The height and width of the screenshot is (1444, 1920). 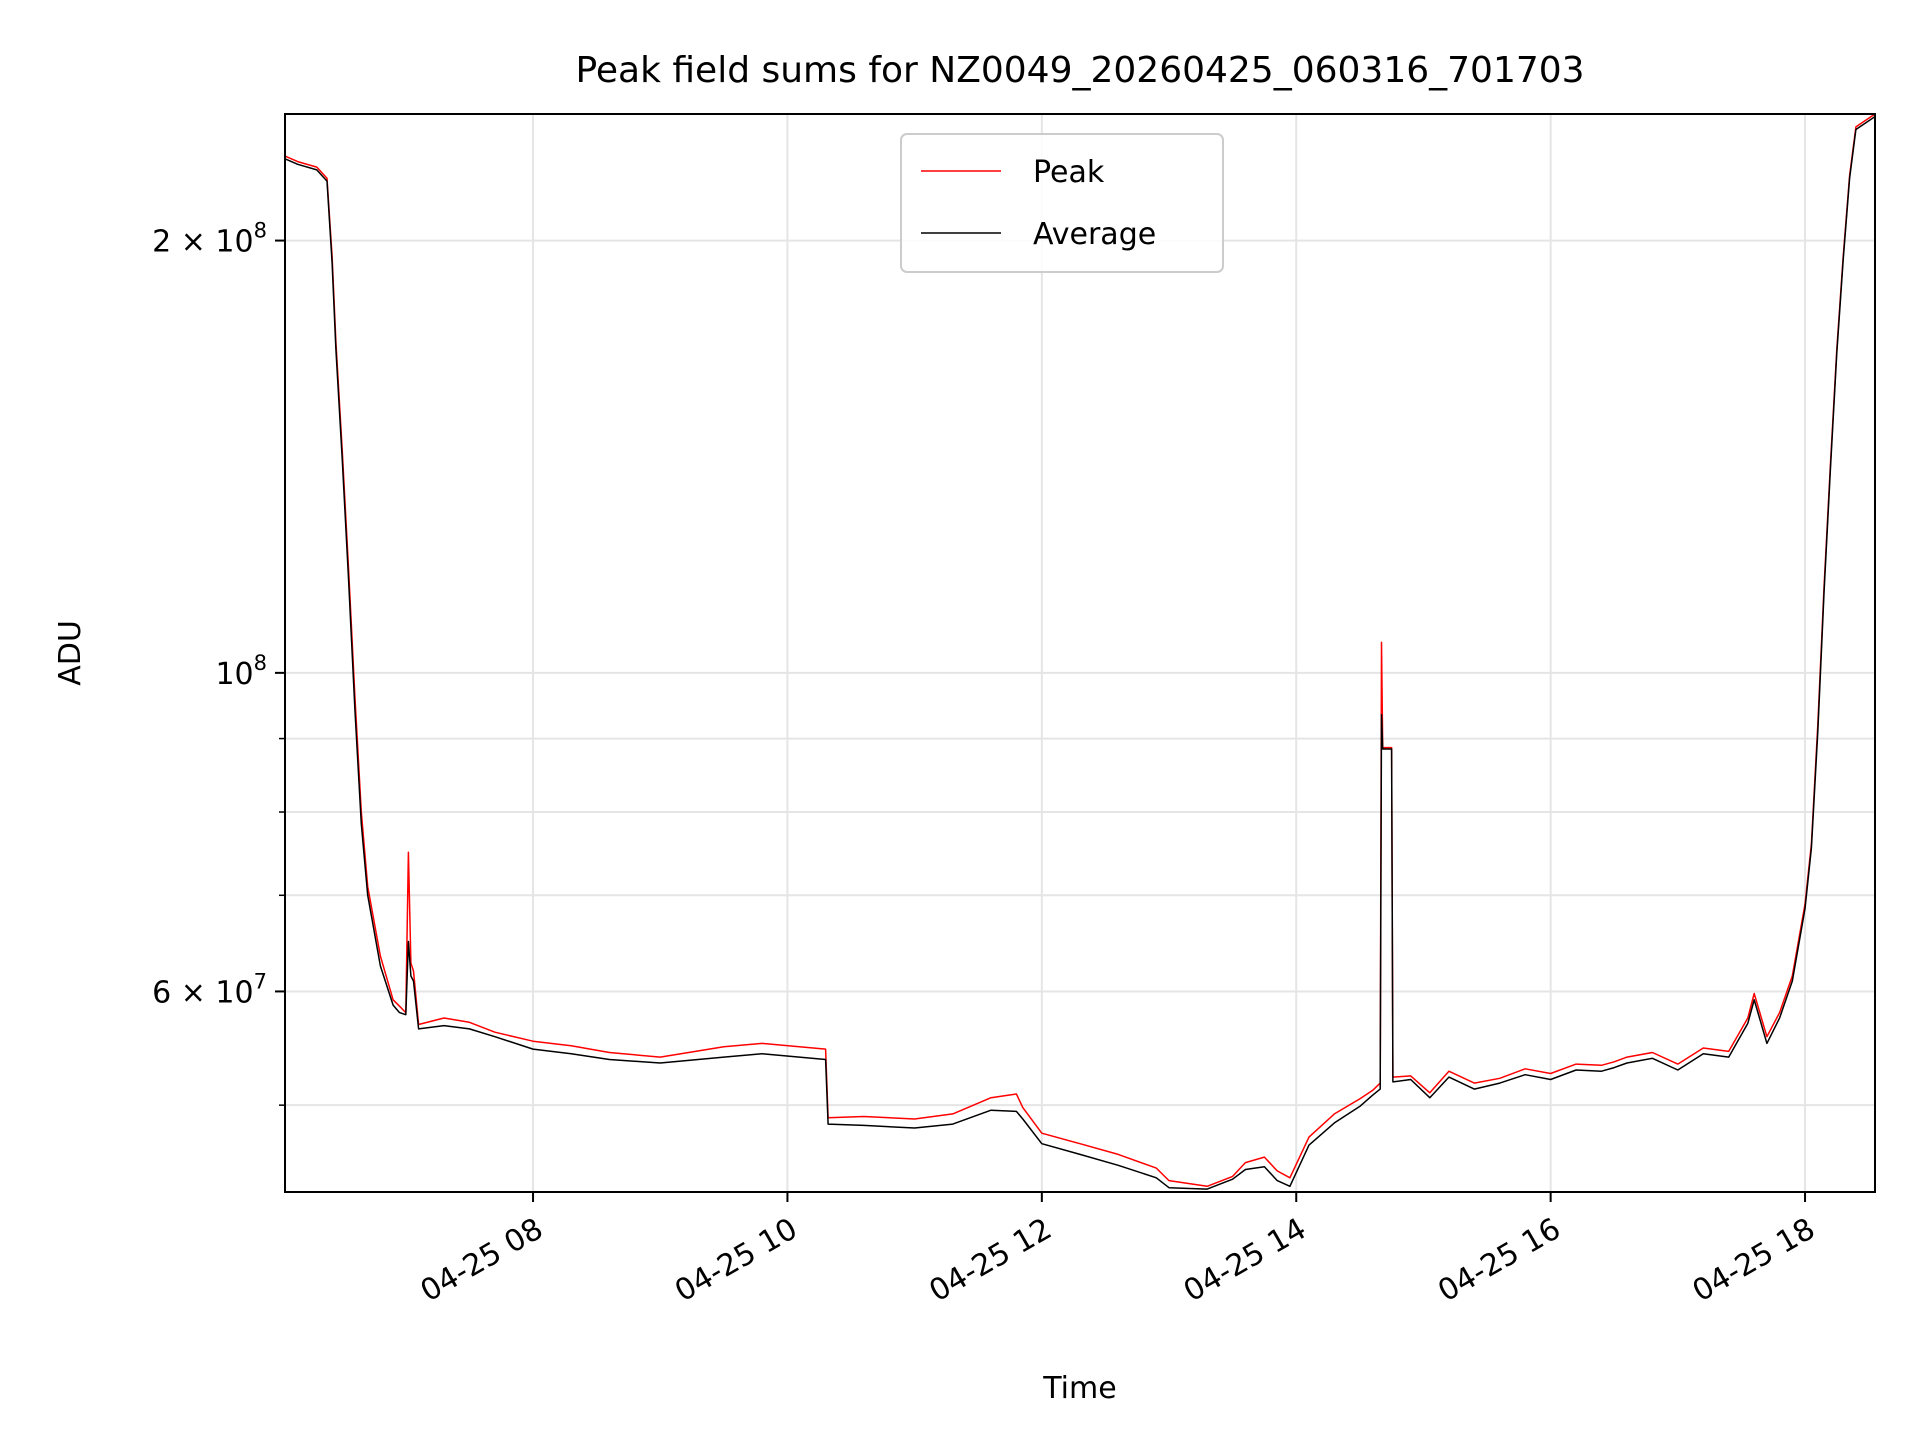 I want to click on y-tick-exponent: 7, so click(x=260, y=981).